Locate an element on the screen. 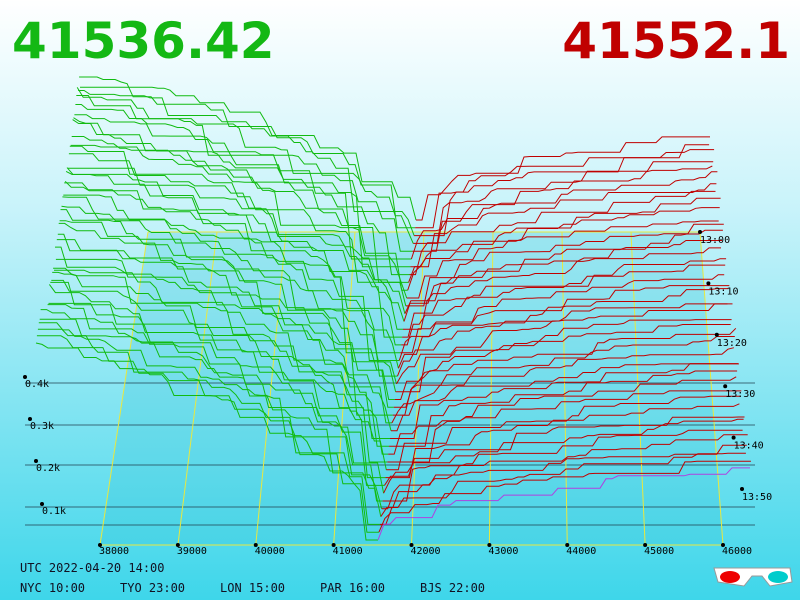  utc-time: UTC 2022-04-20 14:00 is located at coordinates (92, 568).